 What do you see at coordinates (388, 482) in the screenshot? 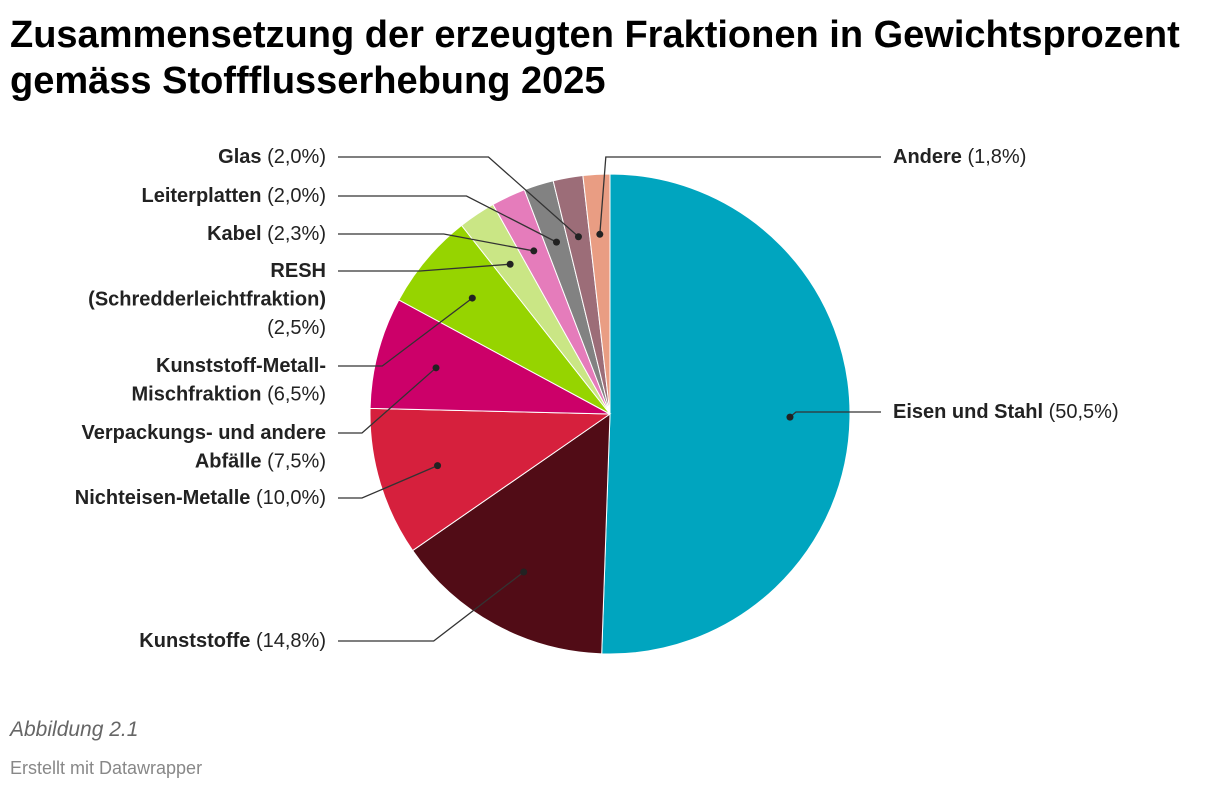
I see `leader-line-nichteisen-metalle` at bounding box center [388, 482].